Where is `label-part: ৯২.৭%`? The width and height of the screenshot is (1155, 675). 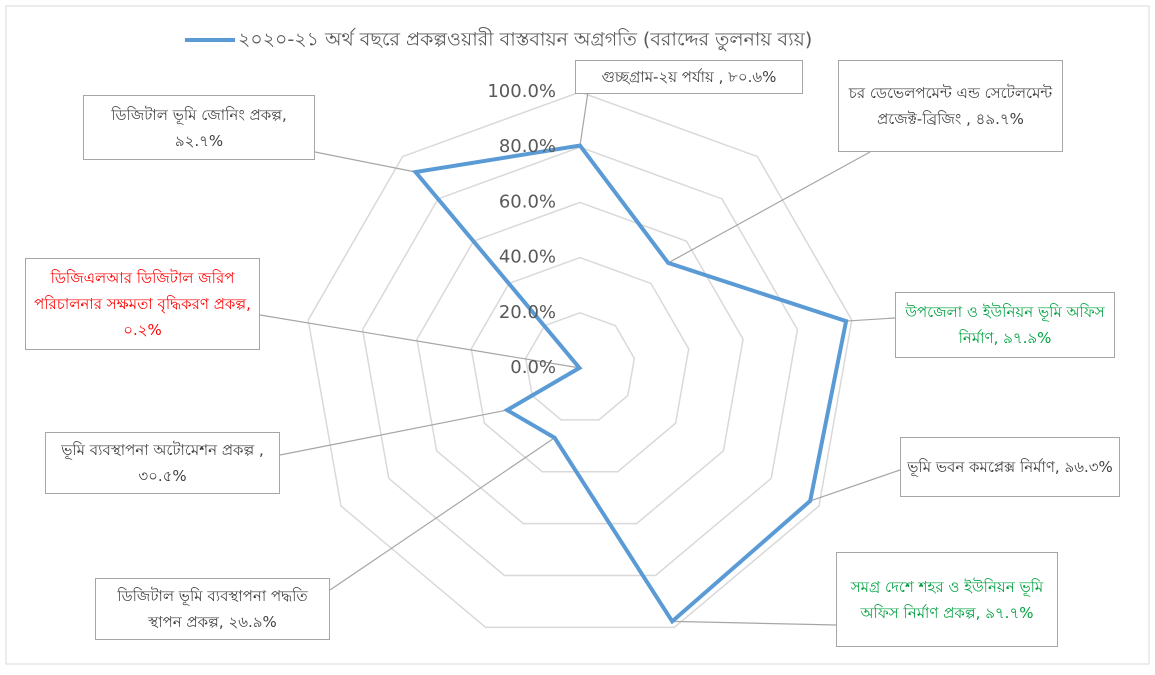
label-part: ৯২.৭% is located at coordinates (199, 140).